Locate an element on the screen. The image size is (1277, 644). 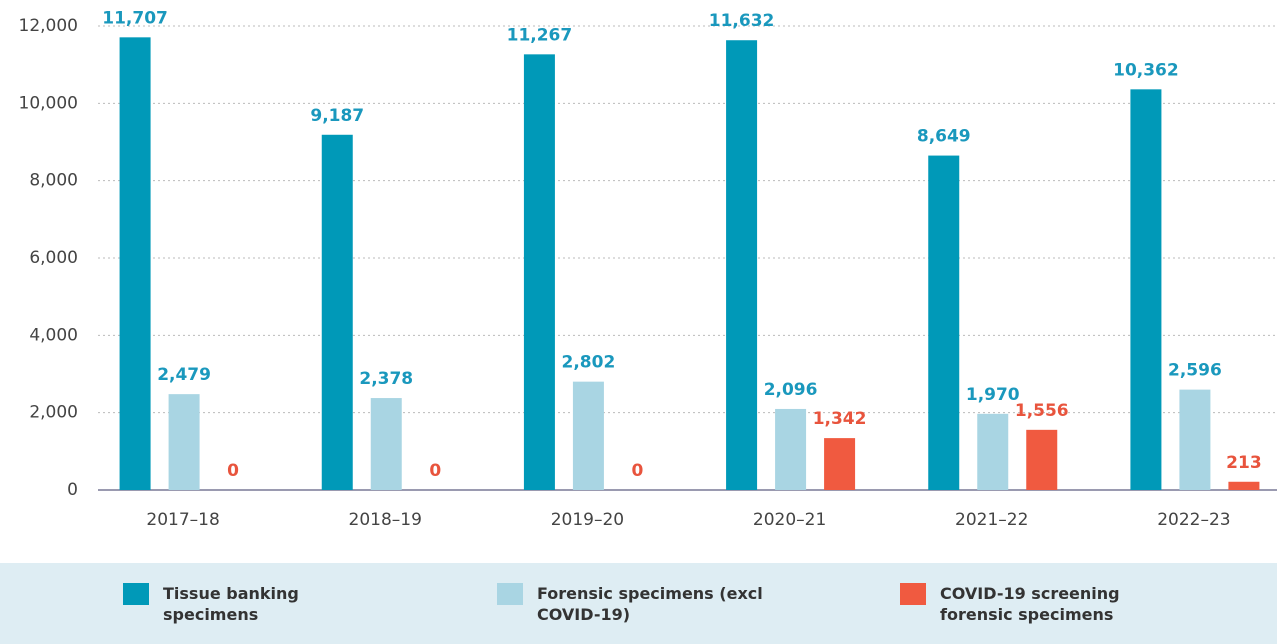
legend-label: COVID-19 screening forensic specimens is located at coordinates (1030, 604).